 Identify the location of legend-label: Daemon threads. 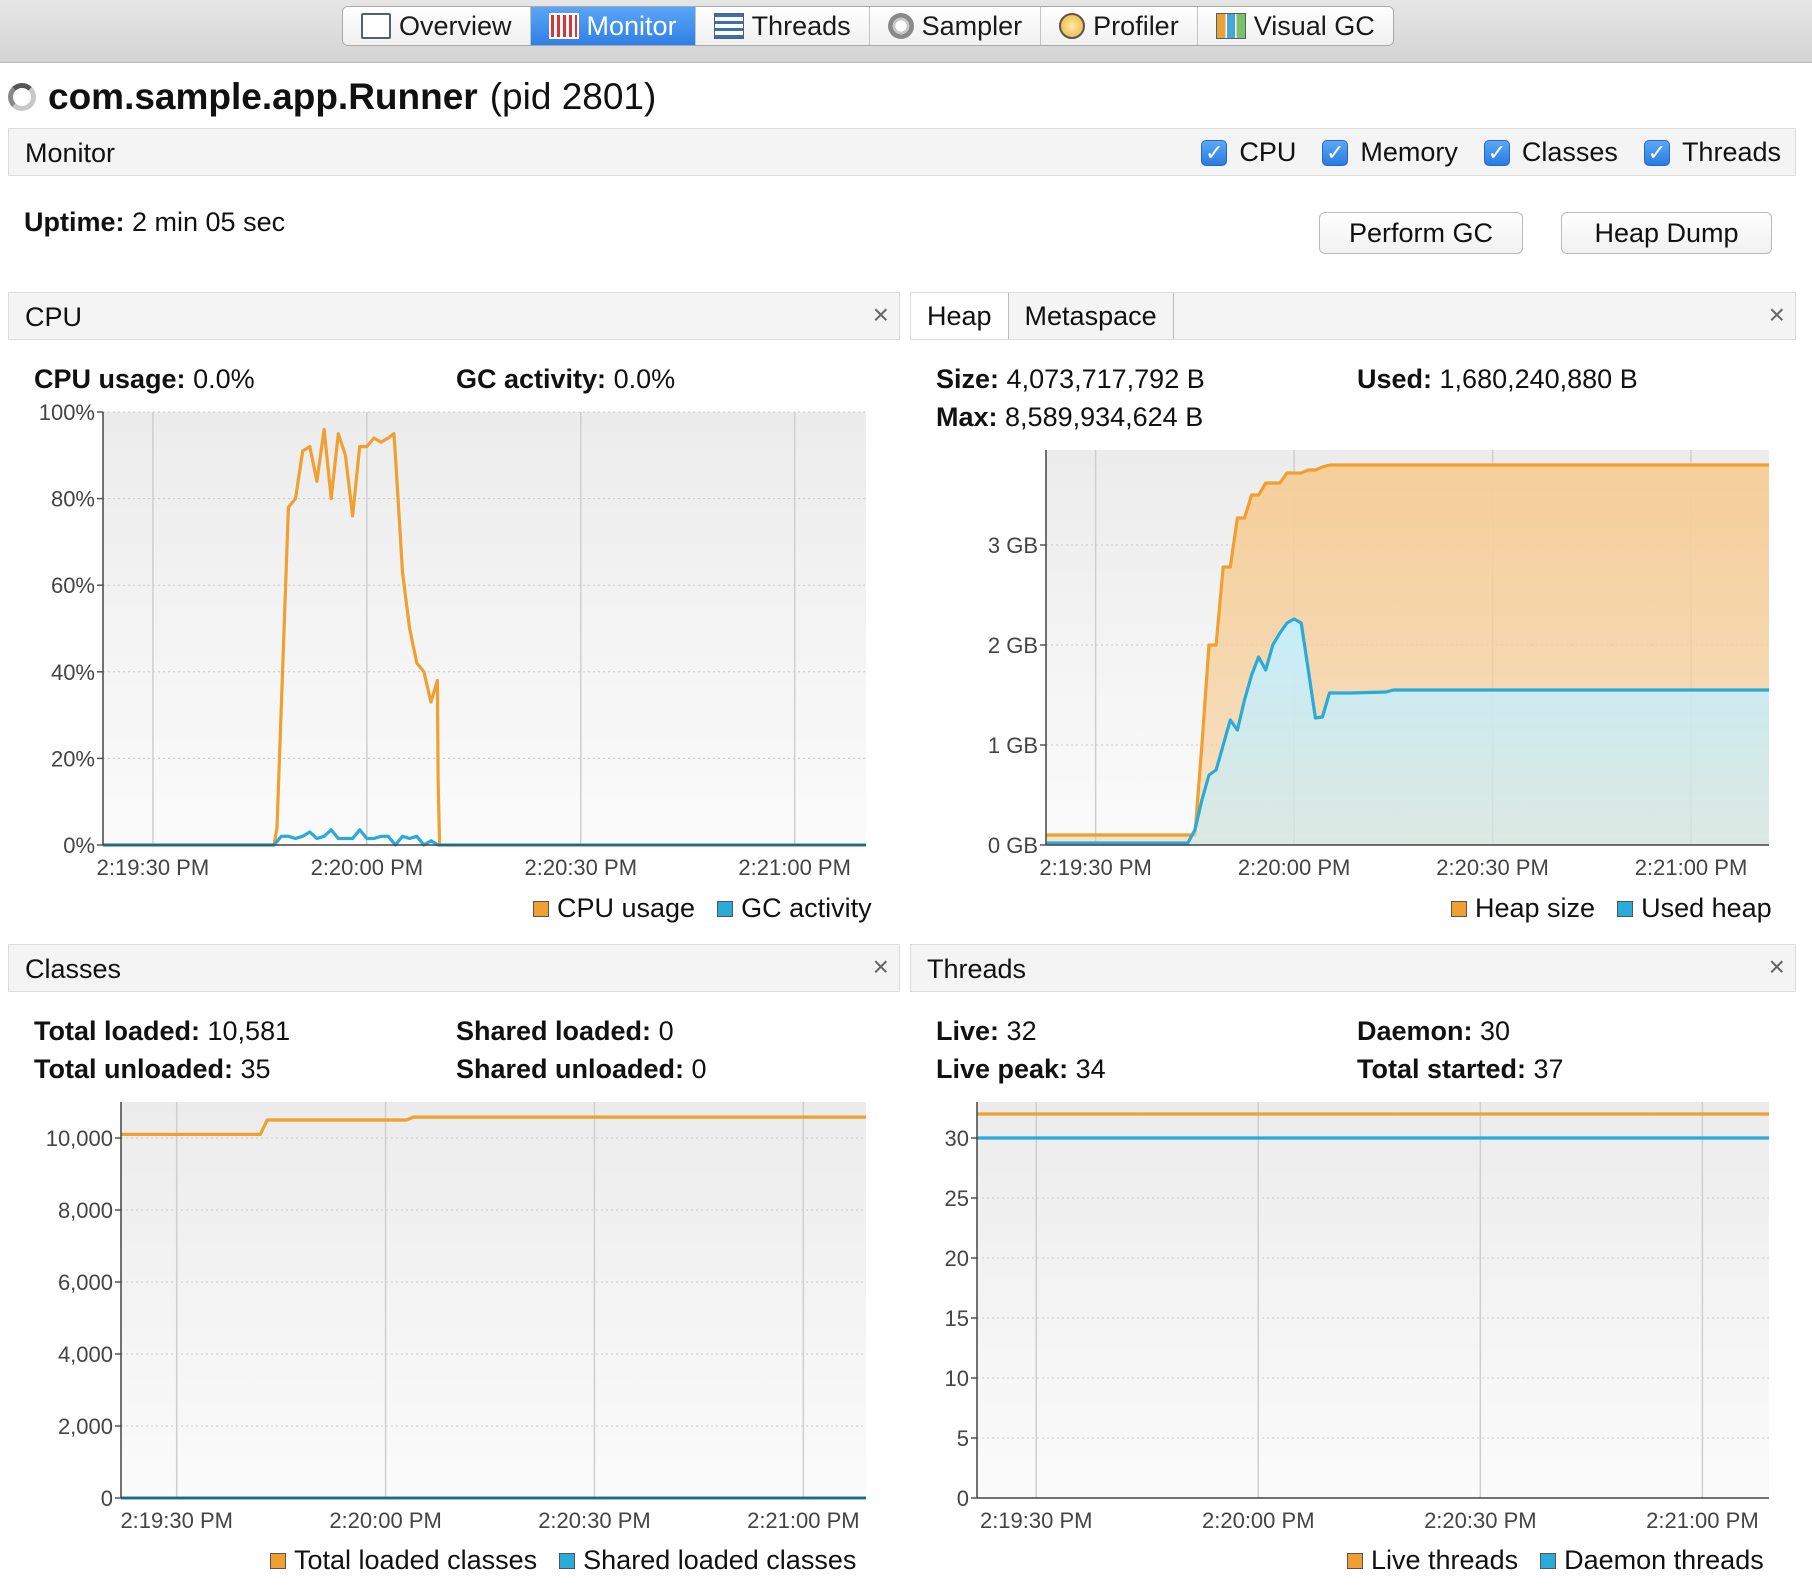
(1664, 1560).